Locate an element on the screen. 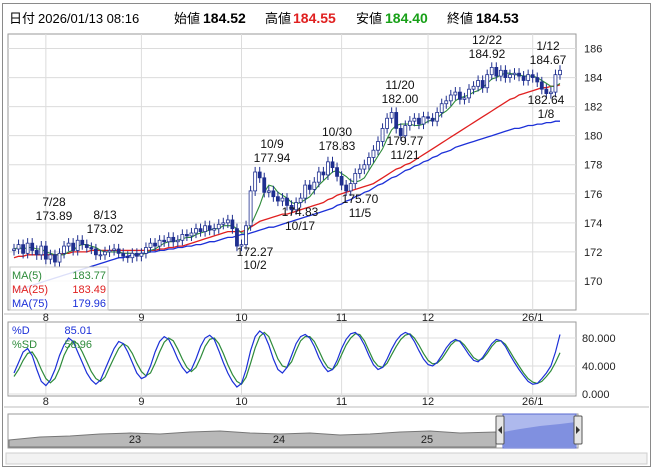  legend-sd-label: %SD is located at coordinates (24, 345).